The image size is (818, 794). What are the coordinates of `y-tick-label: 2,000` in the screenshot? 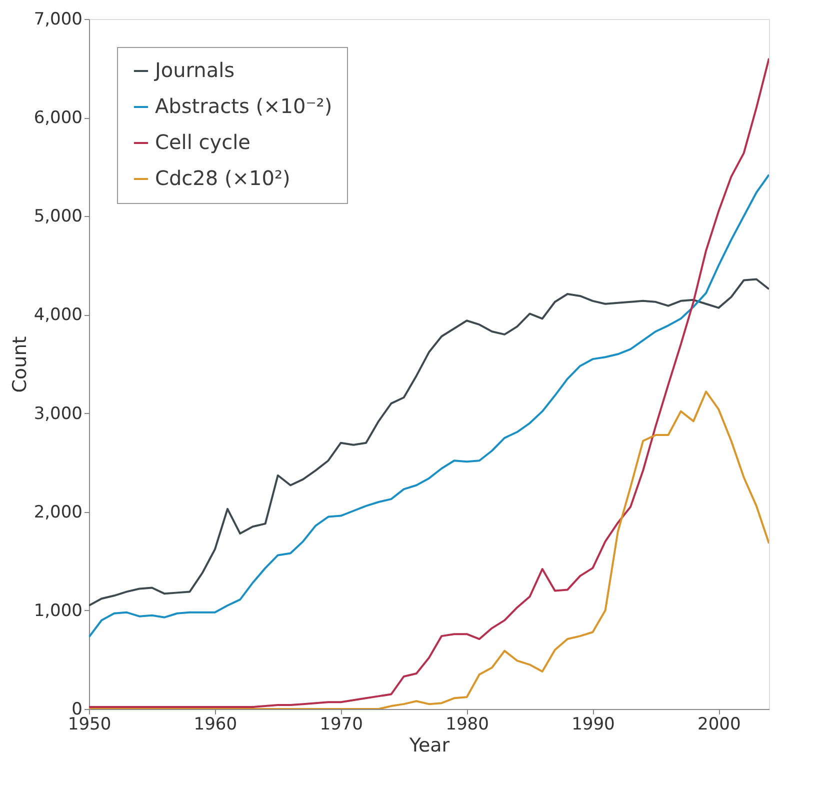 It's located at (58, 512).